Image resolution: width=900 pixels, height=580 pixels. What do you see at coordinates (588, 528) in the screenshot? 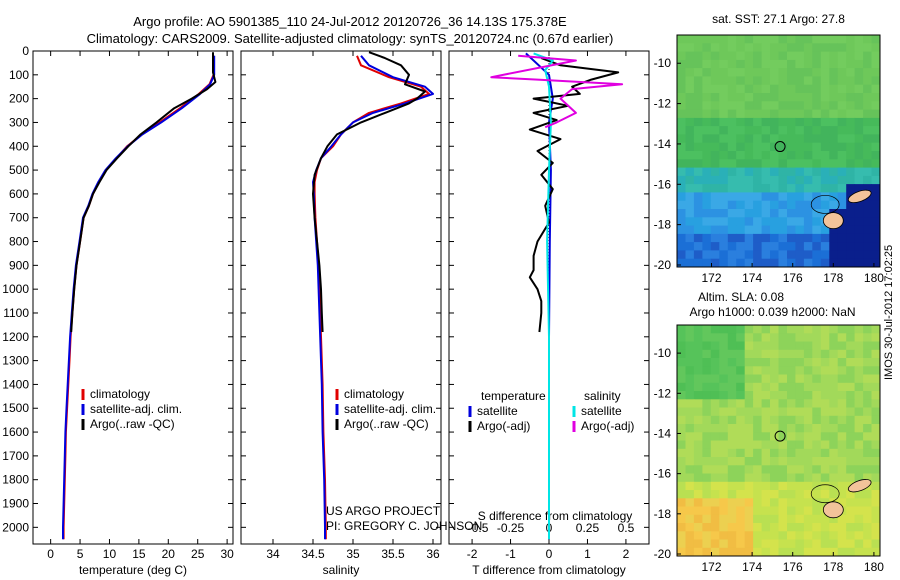
I see `top-axis-tick-label: 0.25` at bounding box center [588, 528].